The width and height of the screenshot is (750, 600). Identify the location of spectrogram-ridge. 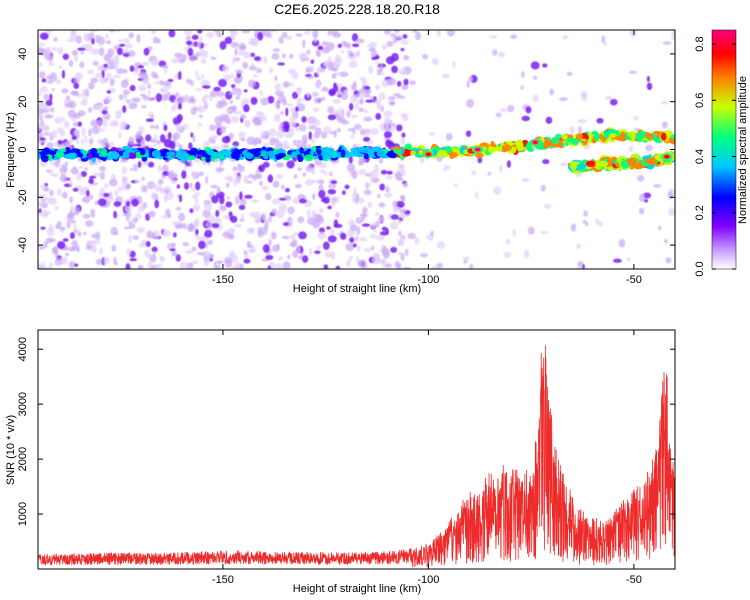
(356, 145).